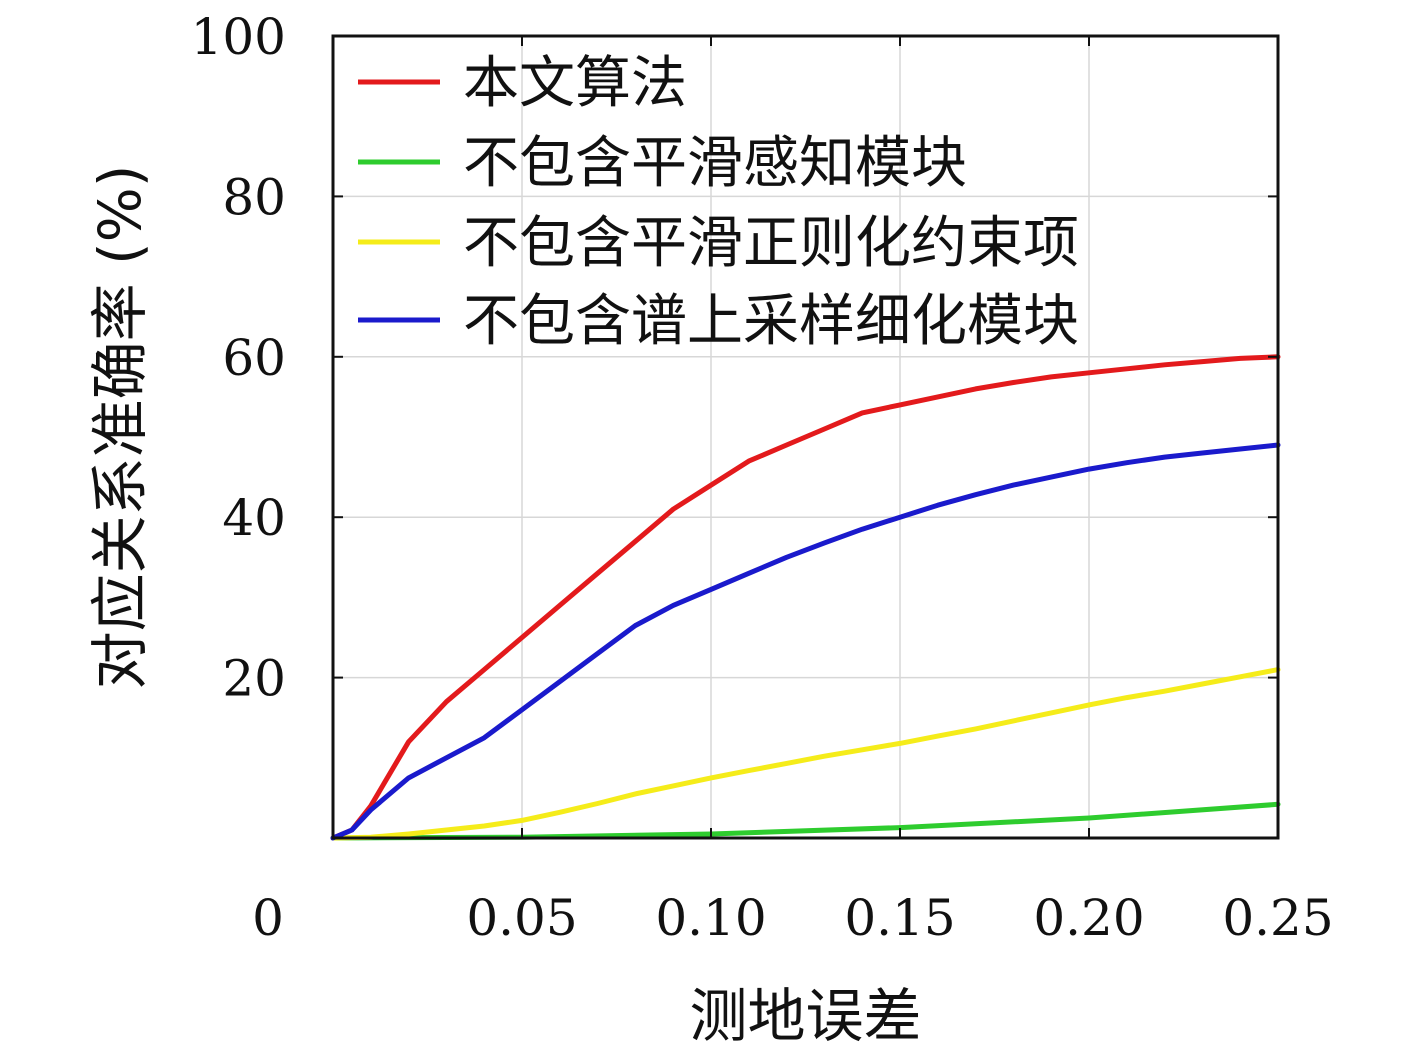  What do you see at coordinates (254, 679) in the screenshot?
I see `y-tick-label: 20` at bounding box center [254, 679].